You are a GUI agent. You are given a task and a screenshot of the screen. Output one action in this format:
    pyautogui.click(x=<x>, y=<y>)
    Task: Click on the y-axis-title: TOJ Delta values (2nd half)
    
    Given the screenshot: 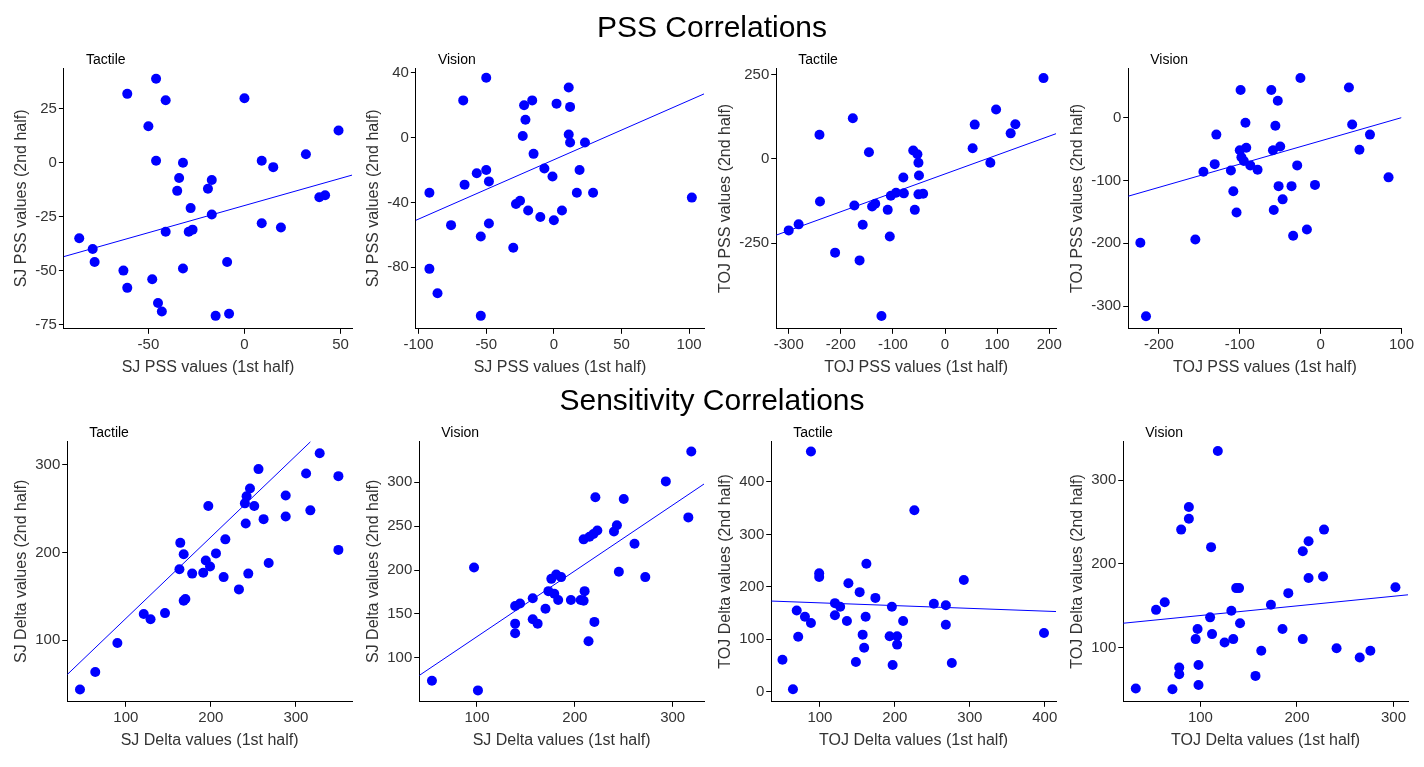 What is the action you would take?
    pyautogui.click(x=1077, y=571)
    